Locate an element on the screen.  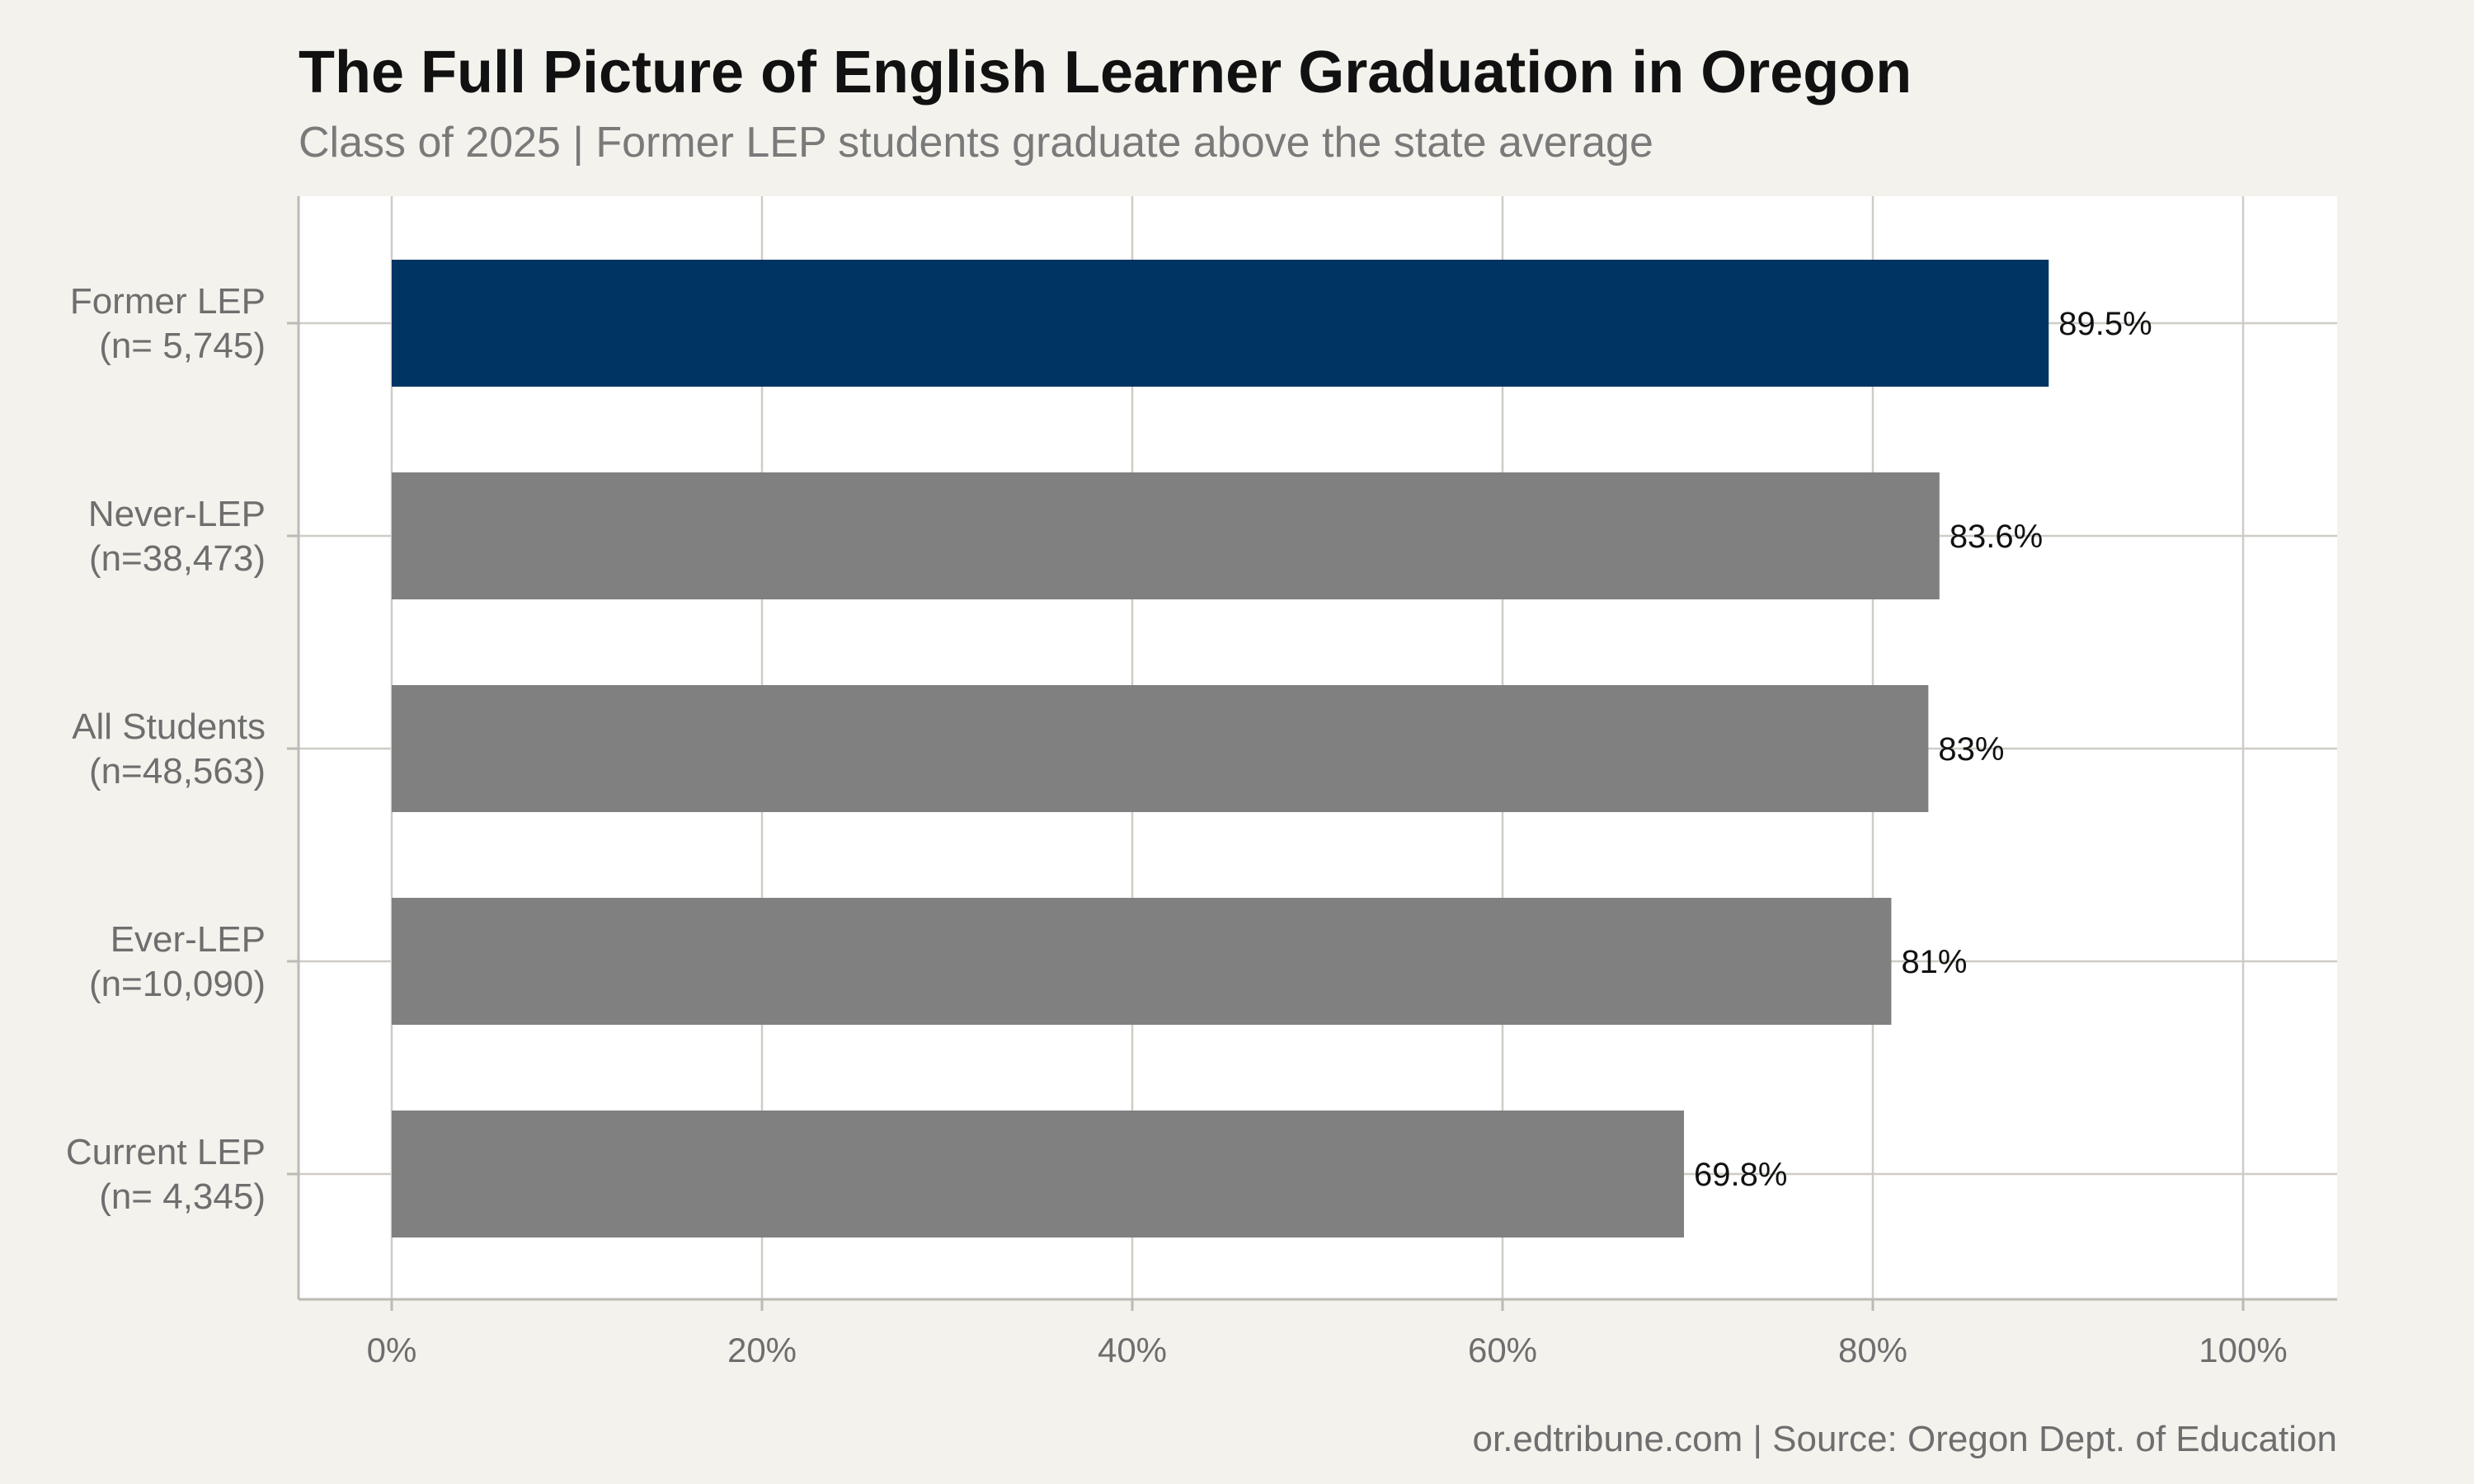
bar-value-label: 83.6% is located at coordinates (1996, 537).